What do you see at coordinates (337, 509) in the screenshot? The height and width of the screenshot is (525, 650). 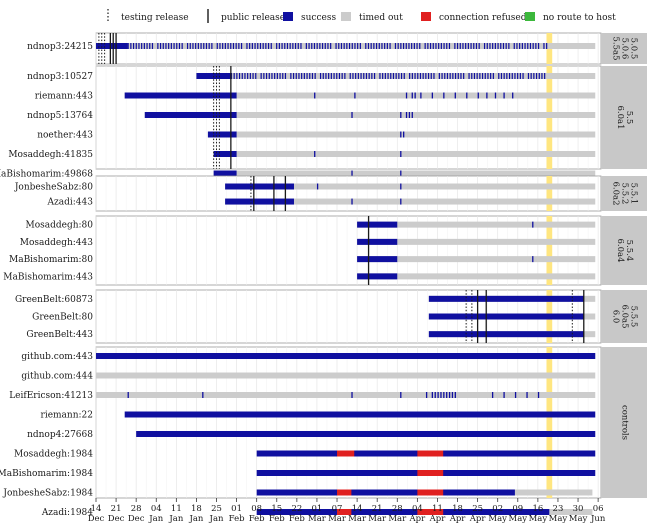 I see `x-tick-day: 07` at bounding box center [337, 509].